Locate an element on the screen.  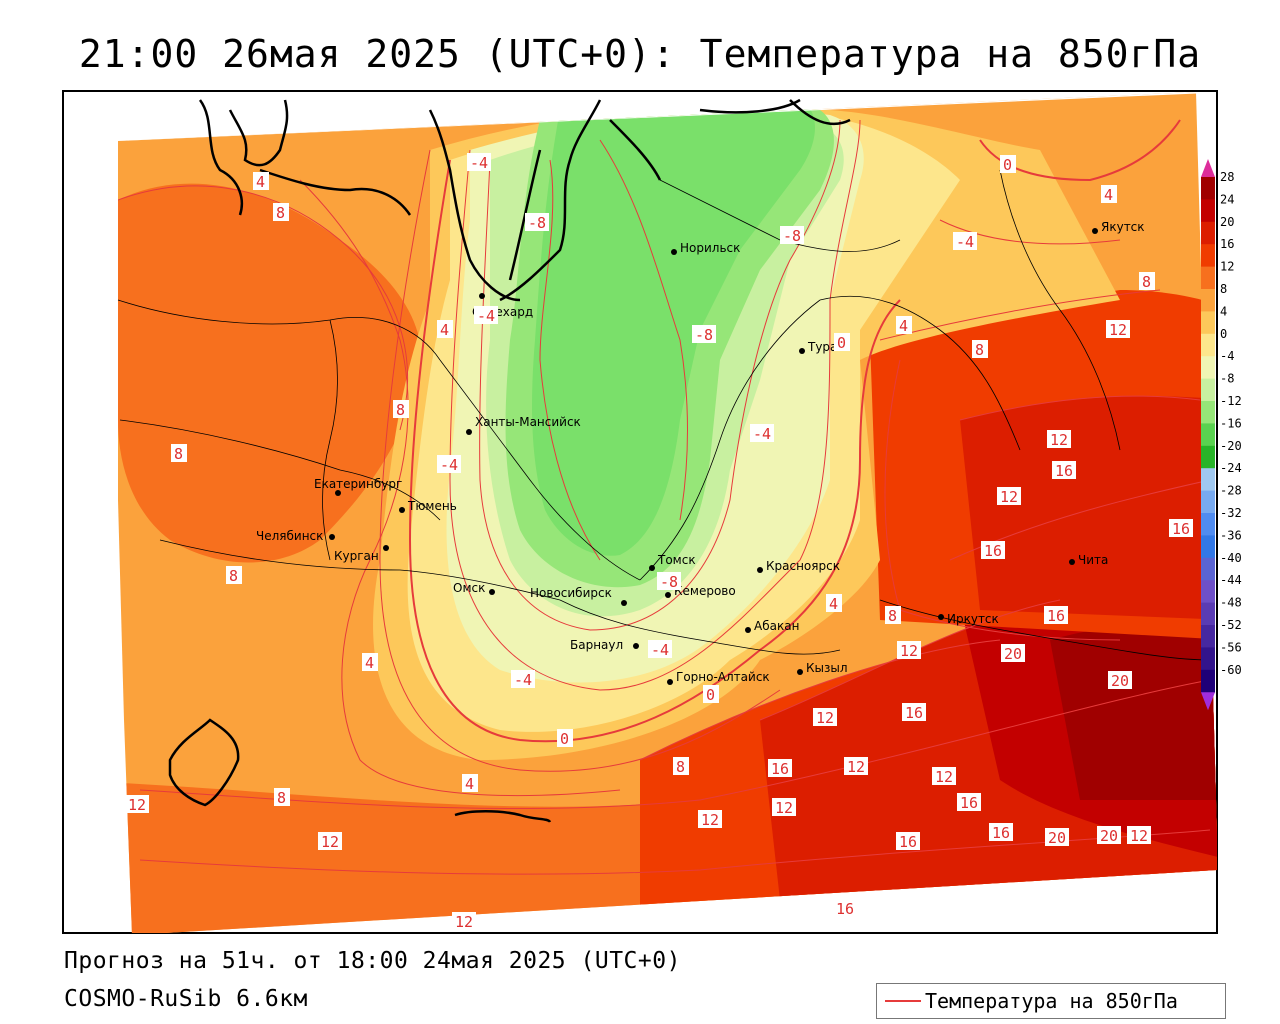
colorbar-tick-label: -28 is located at coordinates (1231, 491).